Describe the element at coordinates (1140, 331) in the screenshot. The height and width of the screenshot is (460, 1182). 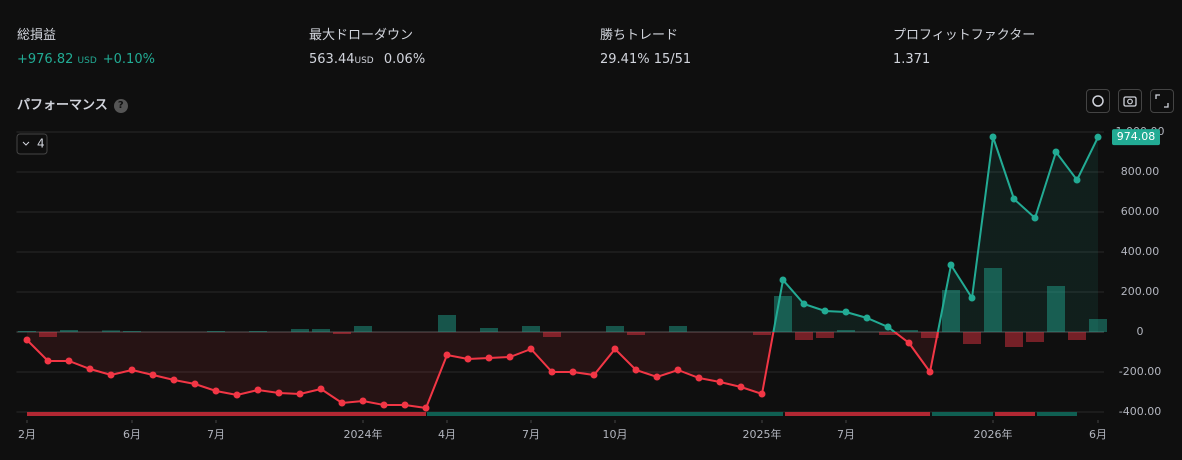
I see `y-tick-label: 0` at that location.